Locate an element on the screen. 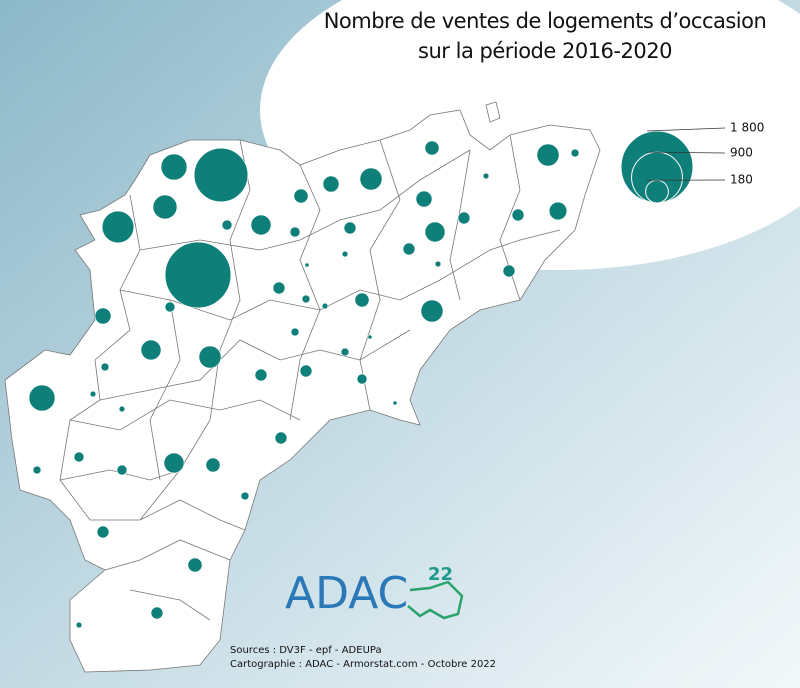 This screenshot has width=800, height=688. logo-number: 22 is located at coordinates (440, 574).